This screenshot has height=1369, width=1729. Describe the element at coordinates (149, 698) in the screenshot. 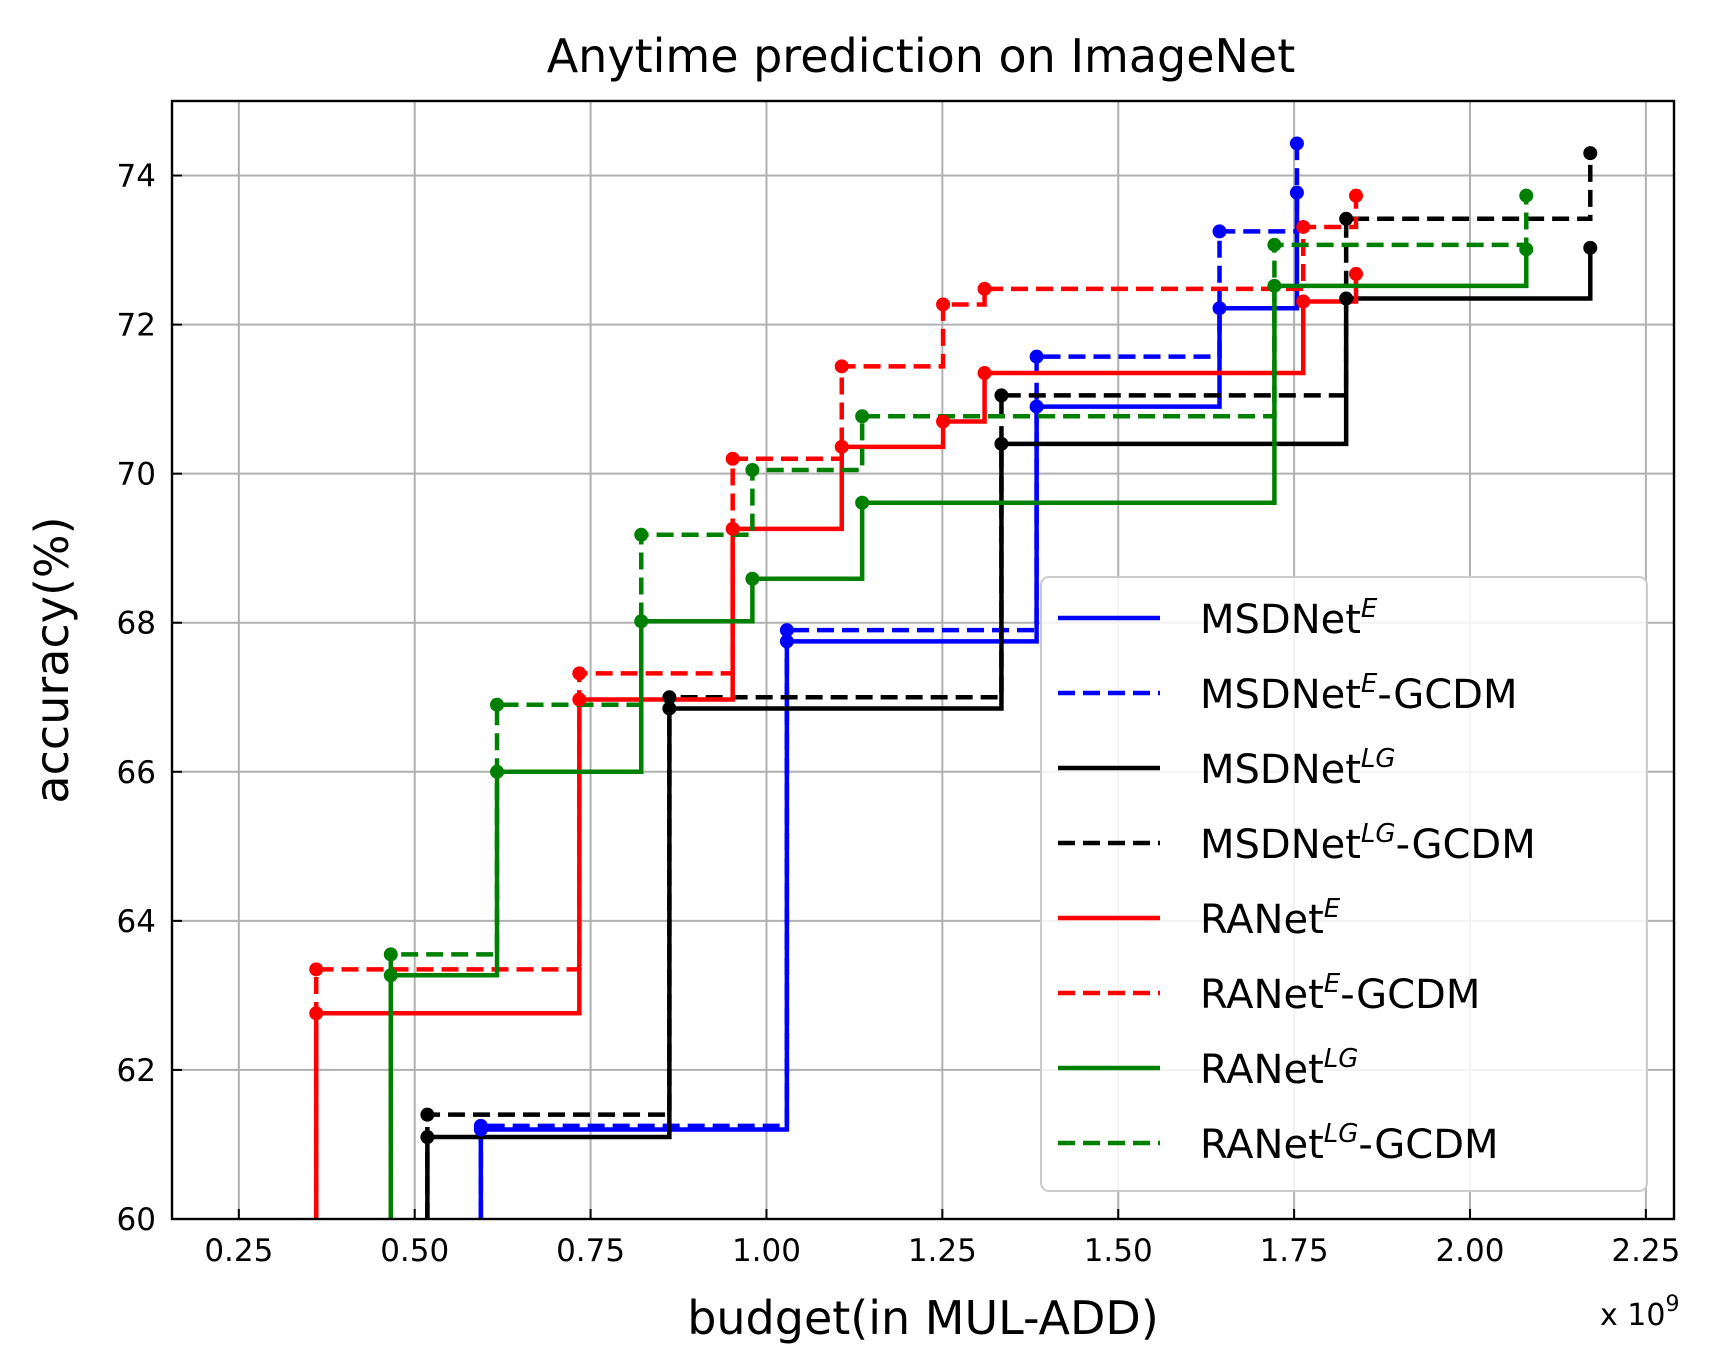

I see `y-axis-ticks: 60 62 64 66 68 70 72 74` at that location.